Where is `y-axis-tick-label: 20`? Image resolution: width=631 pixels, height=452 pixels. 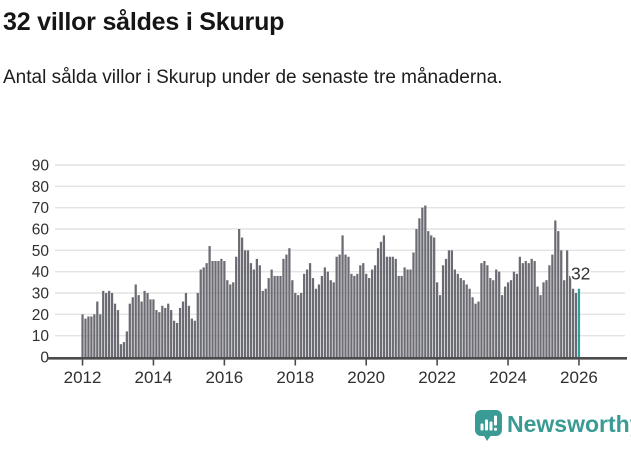
y-axis-tick-label: 20 is located at coordinates (41, 315).